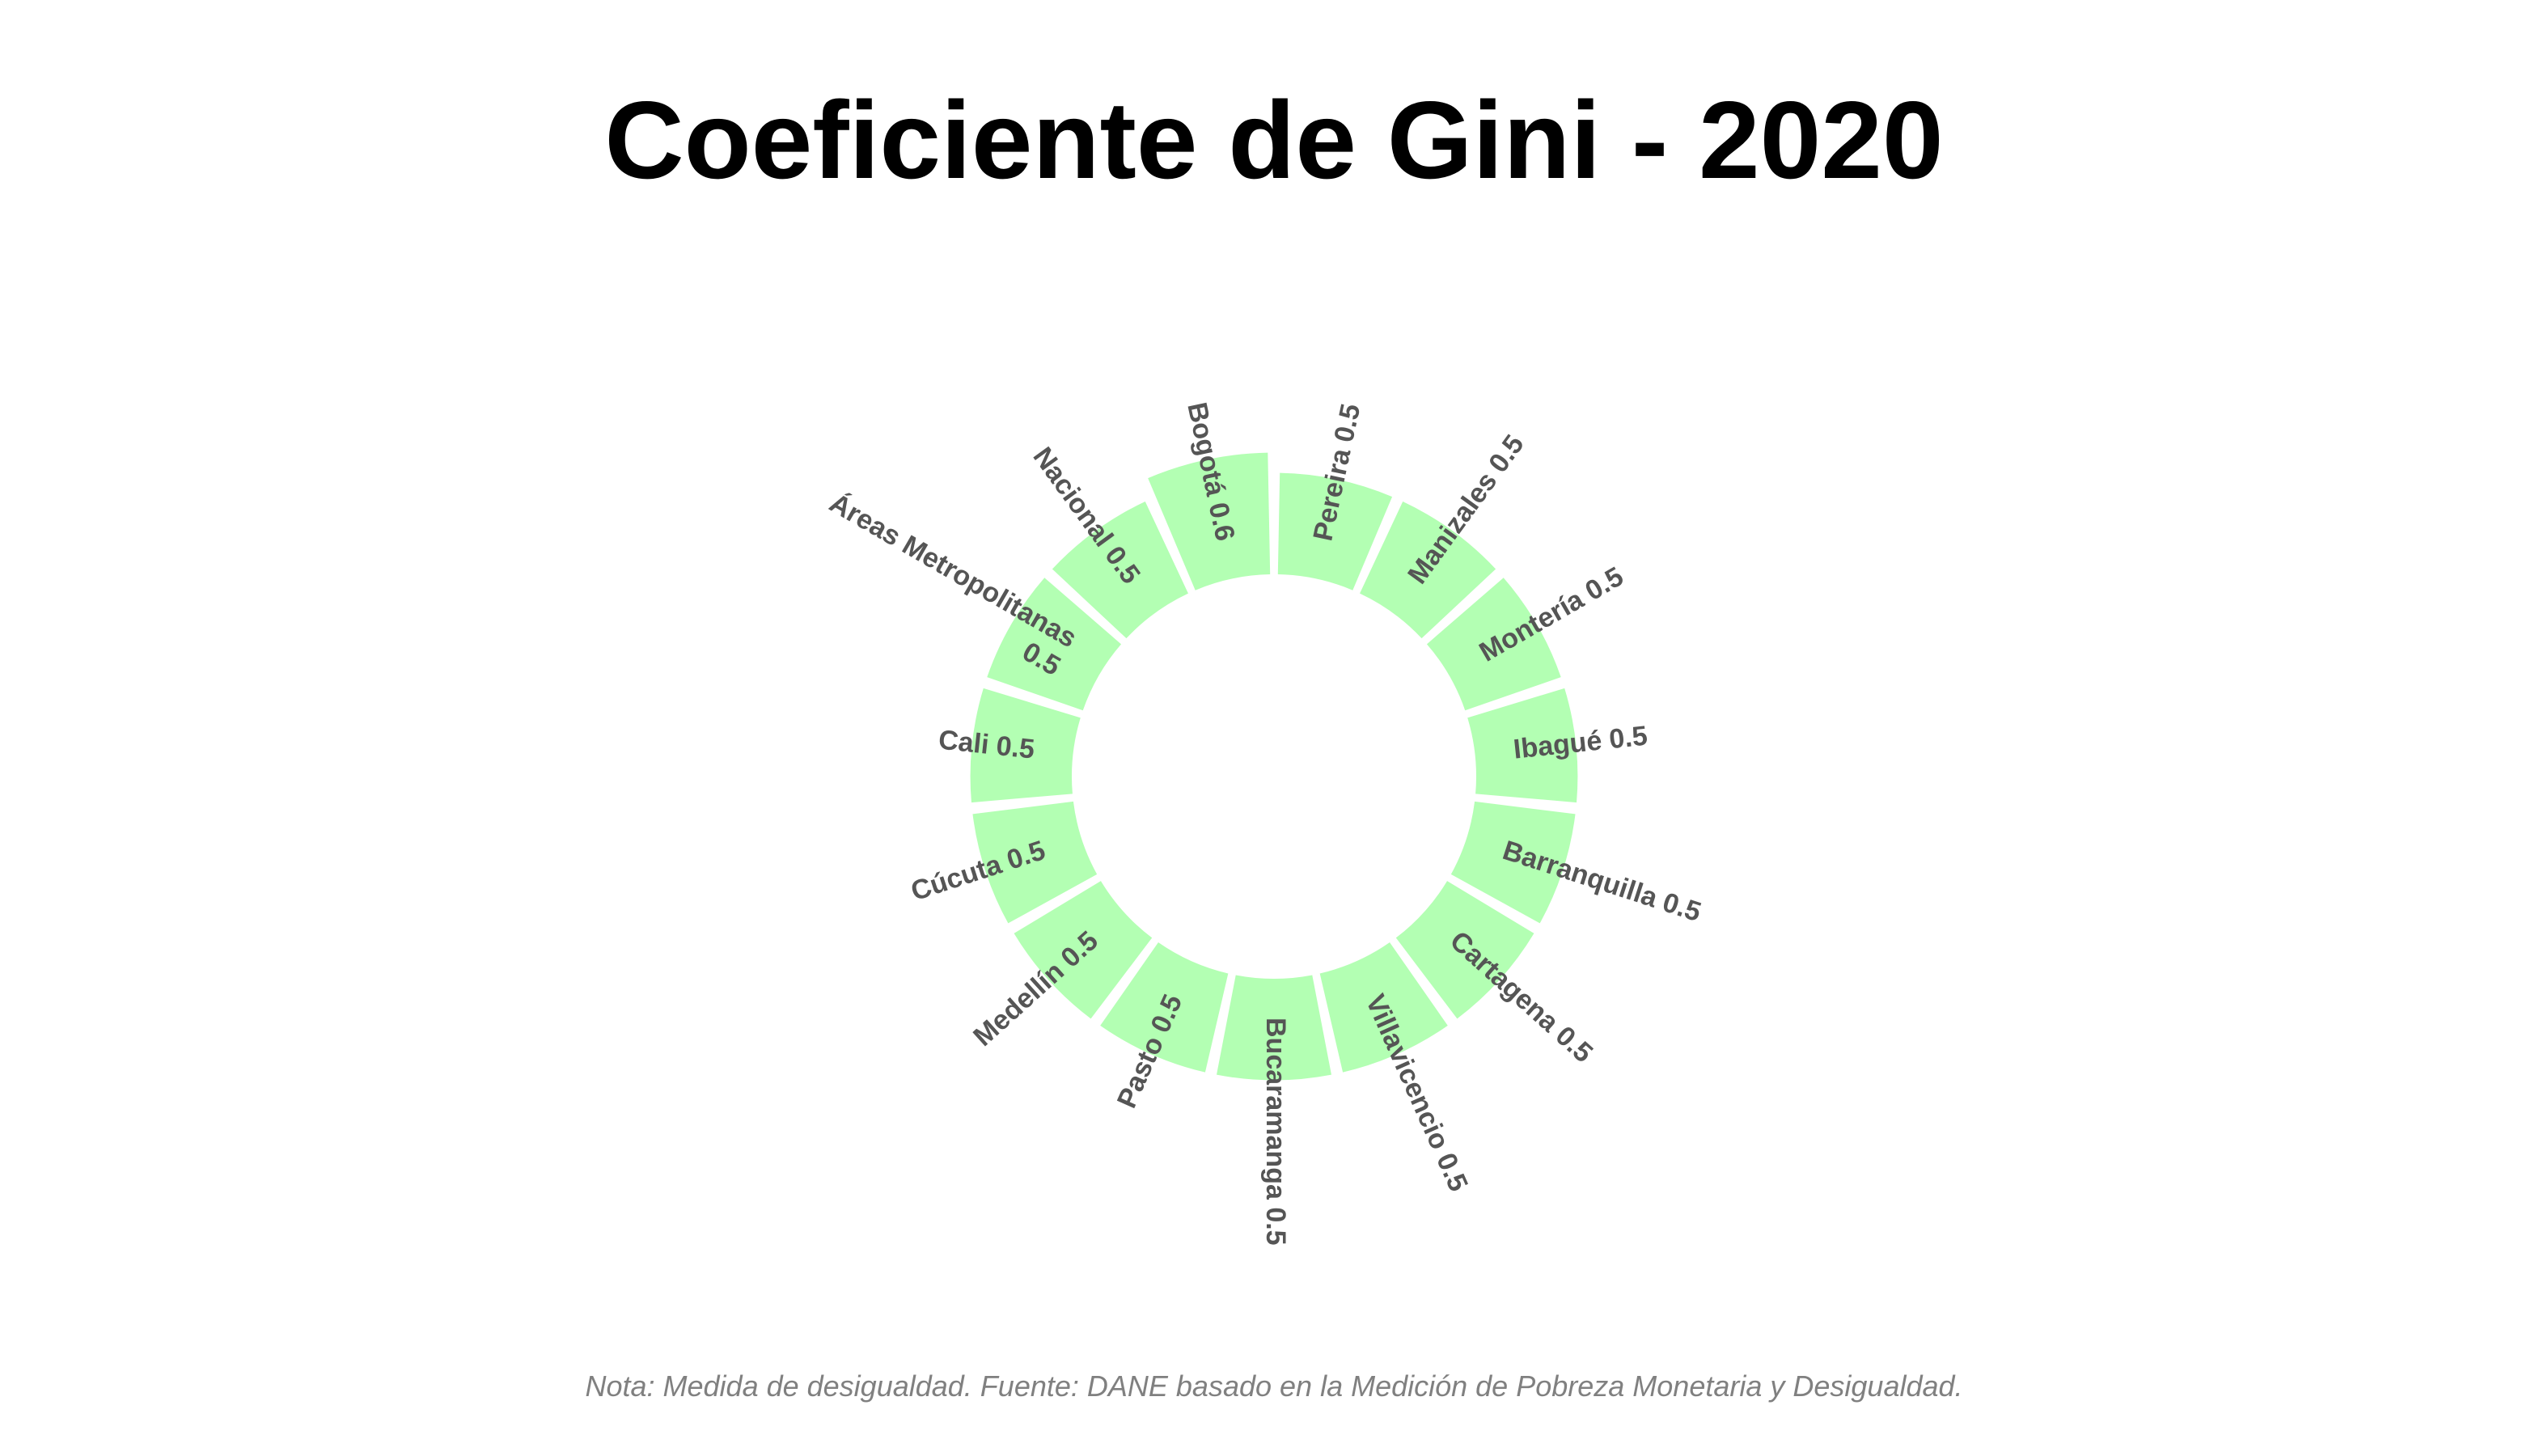 The image size is (2548, 1456). Describe the element at coordinates (1083, 950) in the screenshot. I see `bar-medellin` at that location.